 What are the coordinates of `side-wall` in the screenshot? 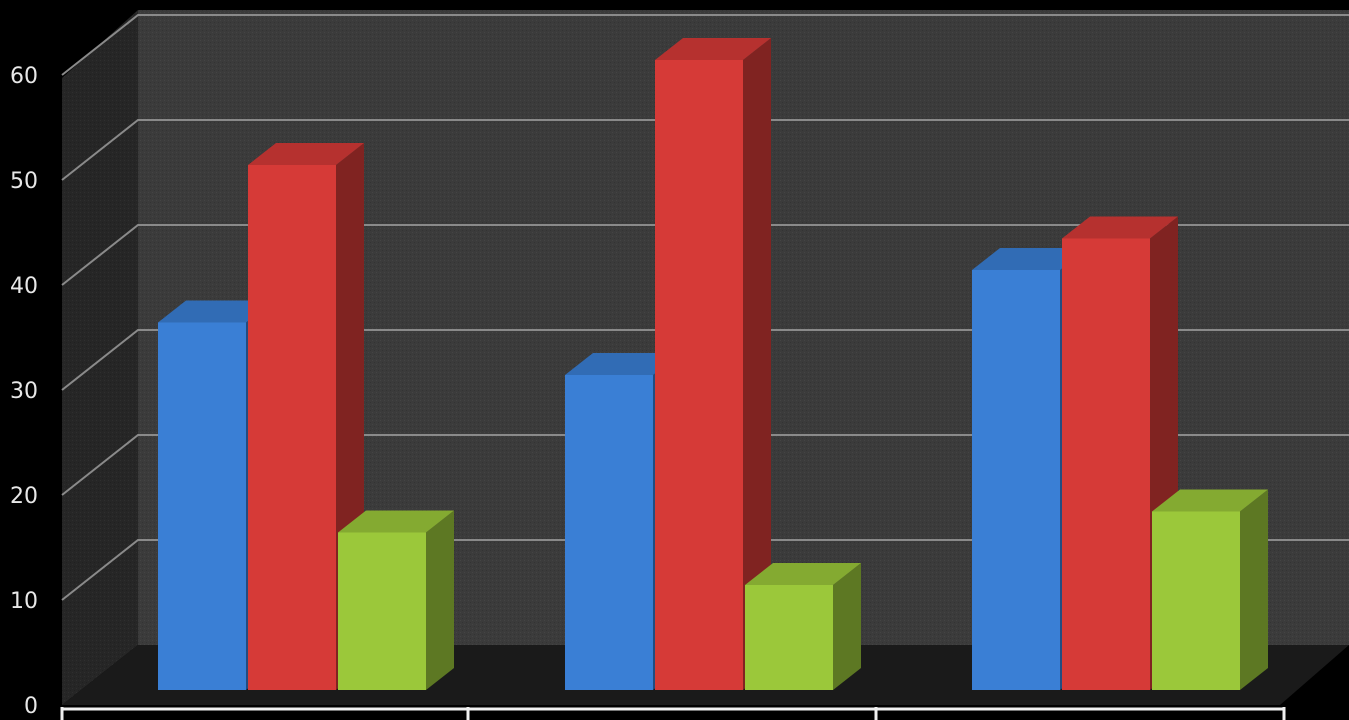 It's located at (100, 357).